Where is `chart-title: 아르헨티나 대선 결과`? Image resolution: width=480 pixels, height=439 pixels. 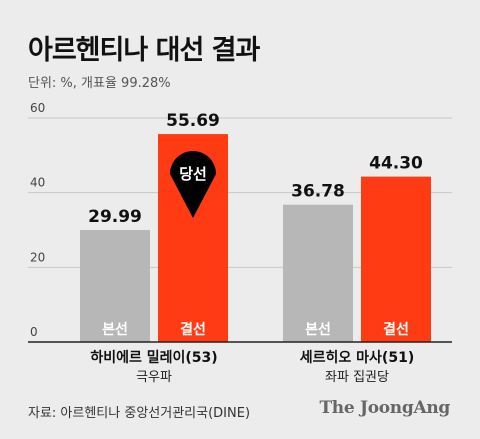 chart-title: 아르헨티나 대선 결과 is located at coordinates (144, 50).